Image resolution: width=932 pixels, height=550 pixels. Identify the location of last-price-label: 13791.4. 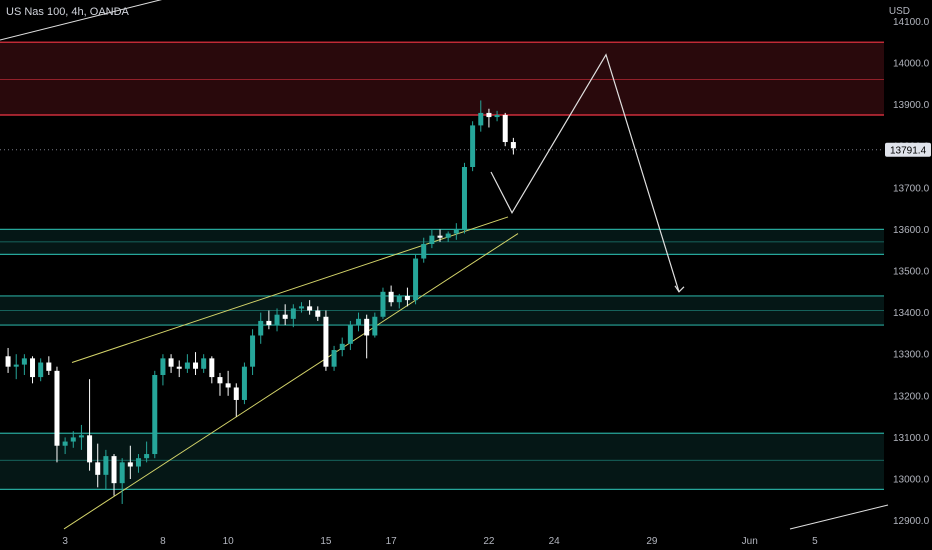
(908, 150).